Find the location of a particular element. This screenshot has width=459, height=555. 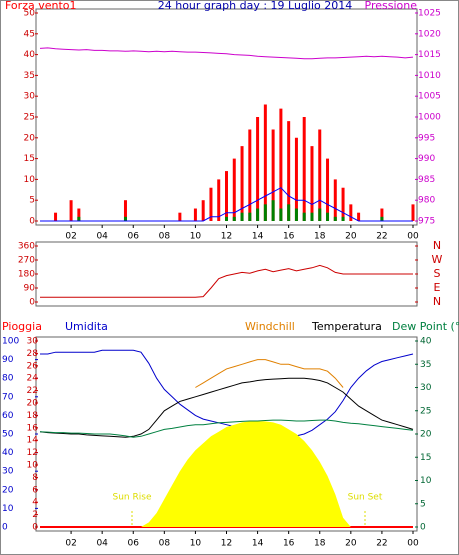

y3-tick-label: 24 is located at coordinates (33, 379).